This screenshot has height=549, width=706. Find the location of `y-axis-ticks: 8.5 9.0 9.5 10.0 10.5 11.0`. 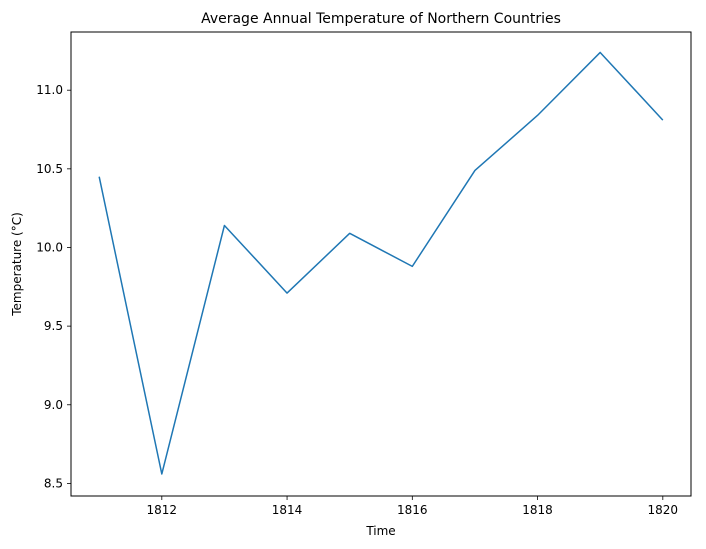

y-axis-ticks: 8.5 9.0 9.5 10.0 10.5 11.0 is located at coordinates (53, 286).